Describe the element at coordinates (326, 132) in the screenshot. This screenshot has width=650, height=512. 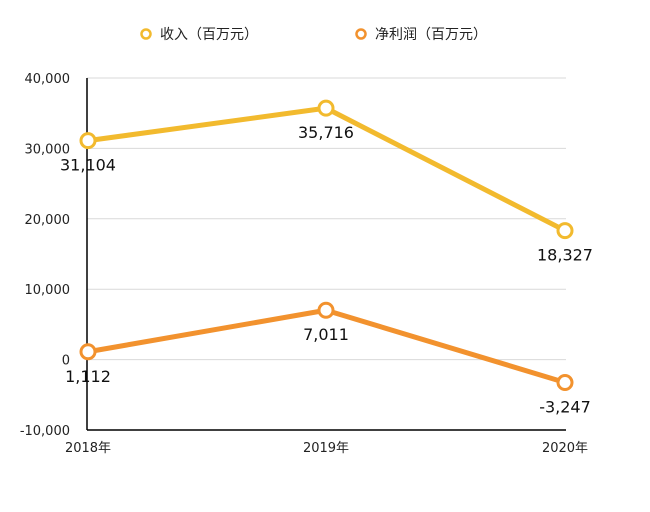
I see `data-label: 35,716` at that location.